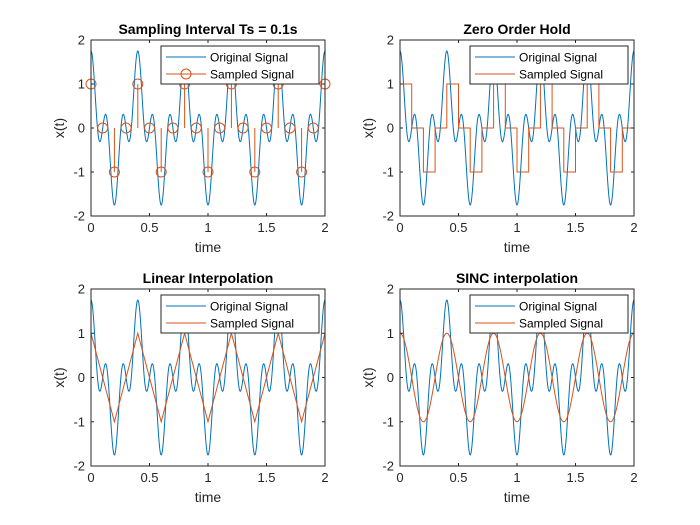 This screenshot has width=700, height=525. I want to click on legend-marker-swatch, so click(186, 74).